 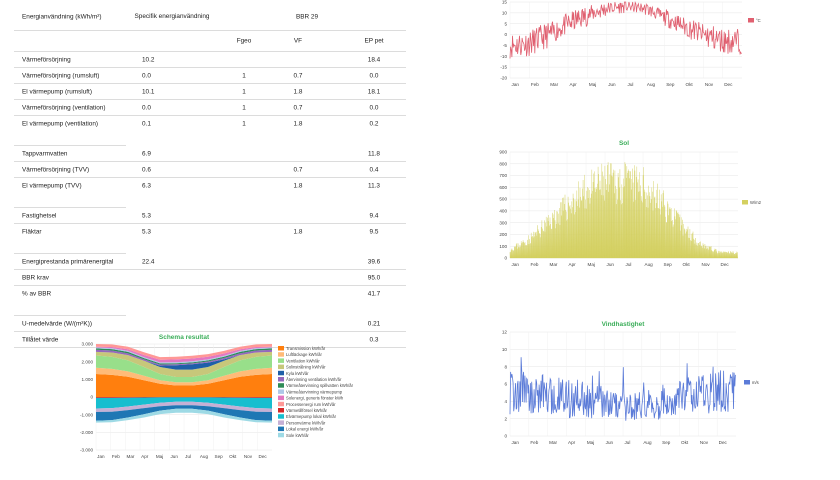 What do you see at coordinates (61, 75) in the screenshot?
I see `row-label: Värmeförsörjning (rumsluft)` at bounding box center [61, 75].